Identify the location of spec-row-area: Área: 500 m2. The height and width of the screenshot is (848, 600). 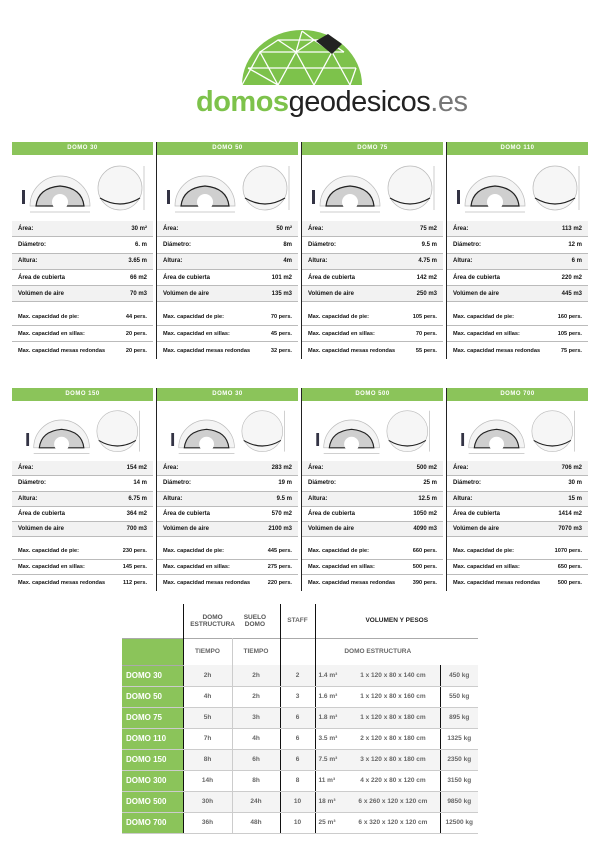
(372, 469).